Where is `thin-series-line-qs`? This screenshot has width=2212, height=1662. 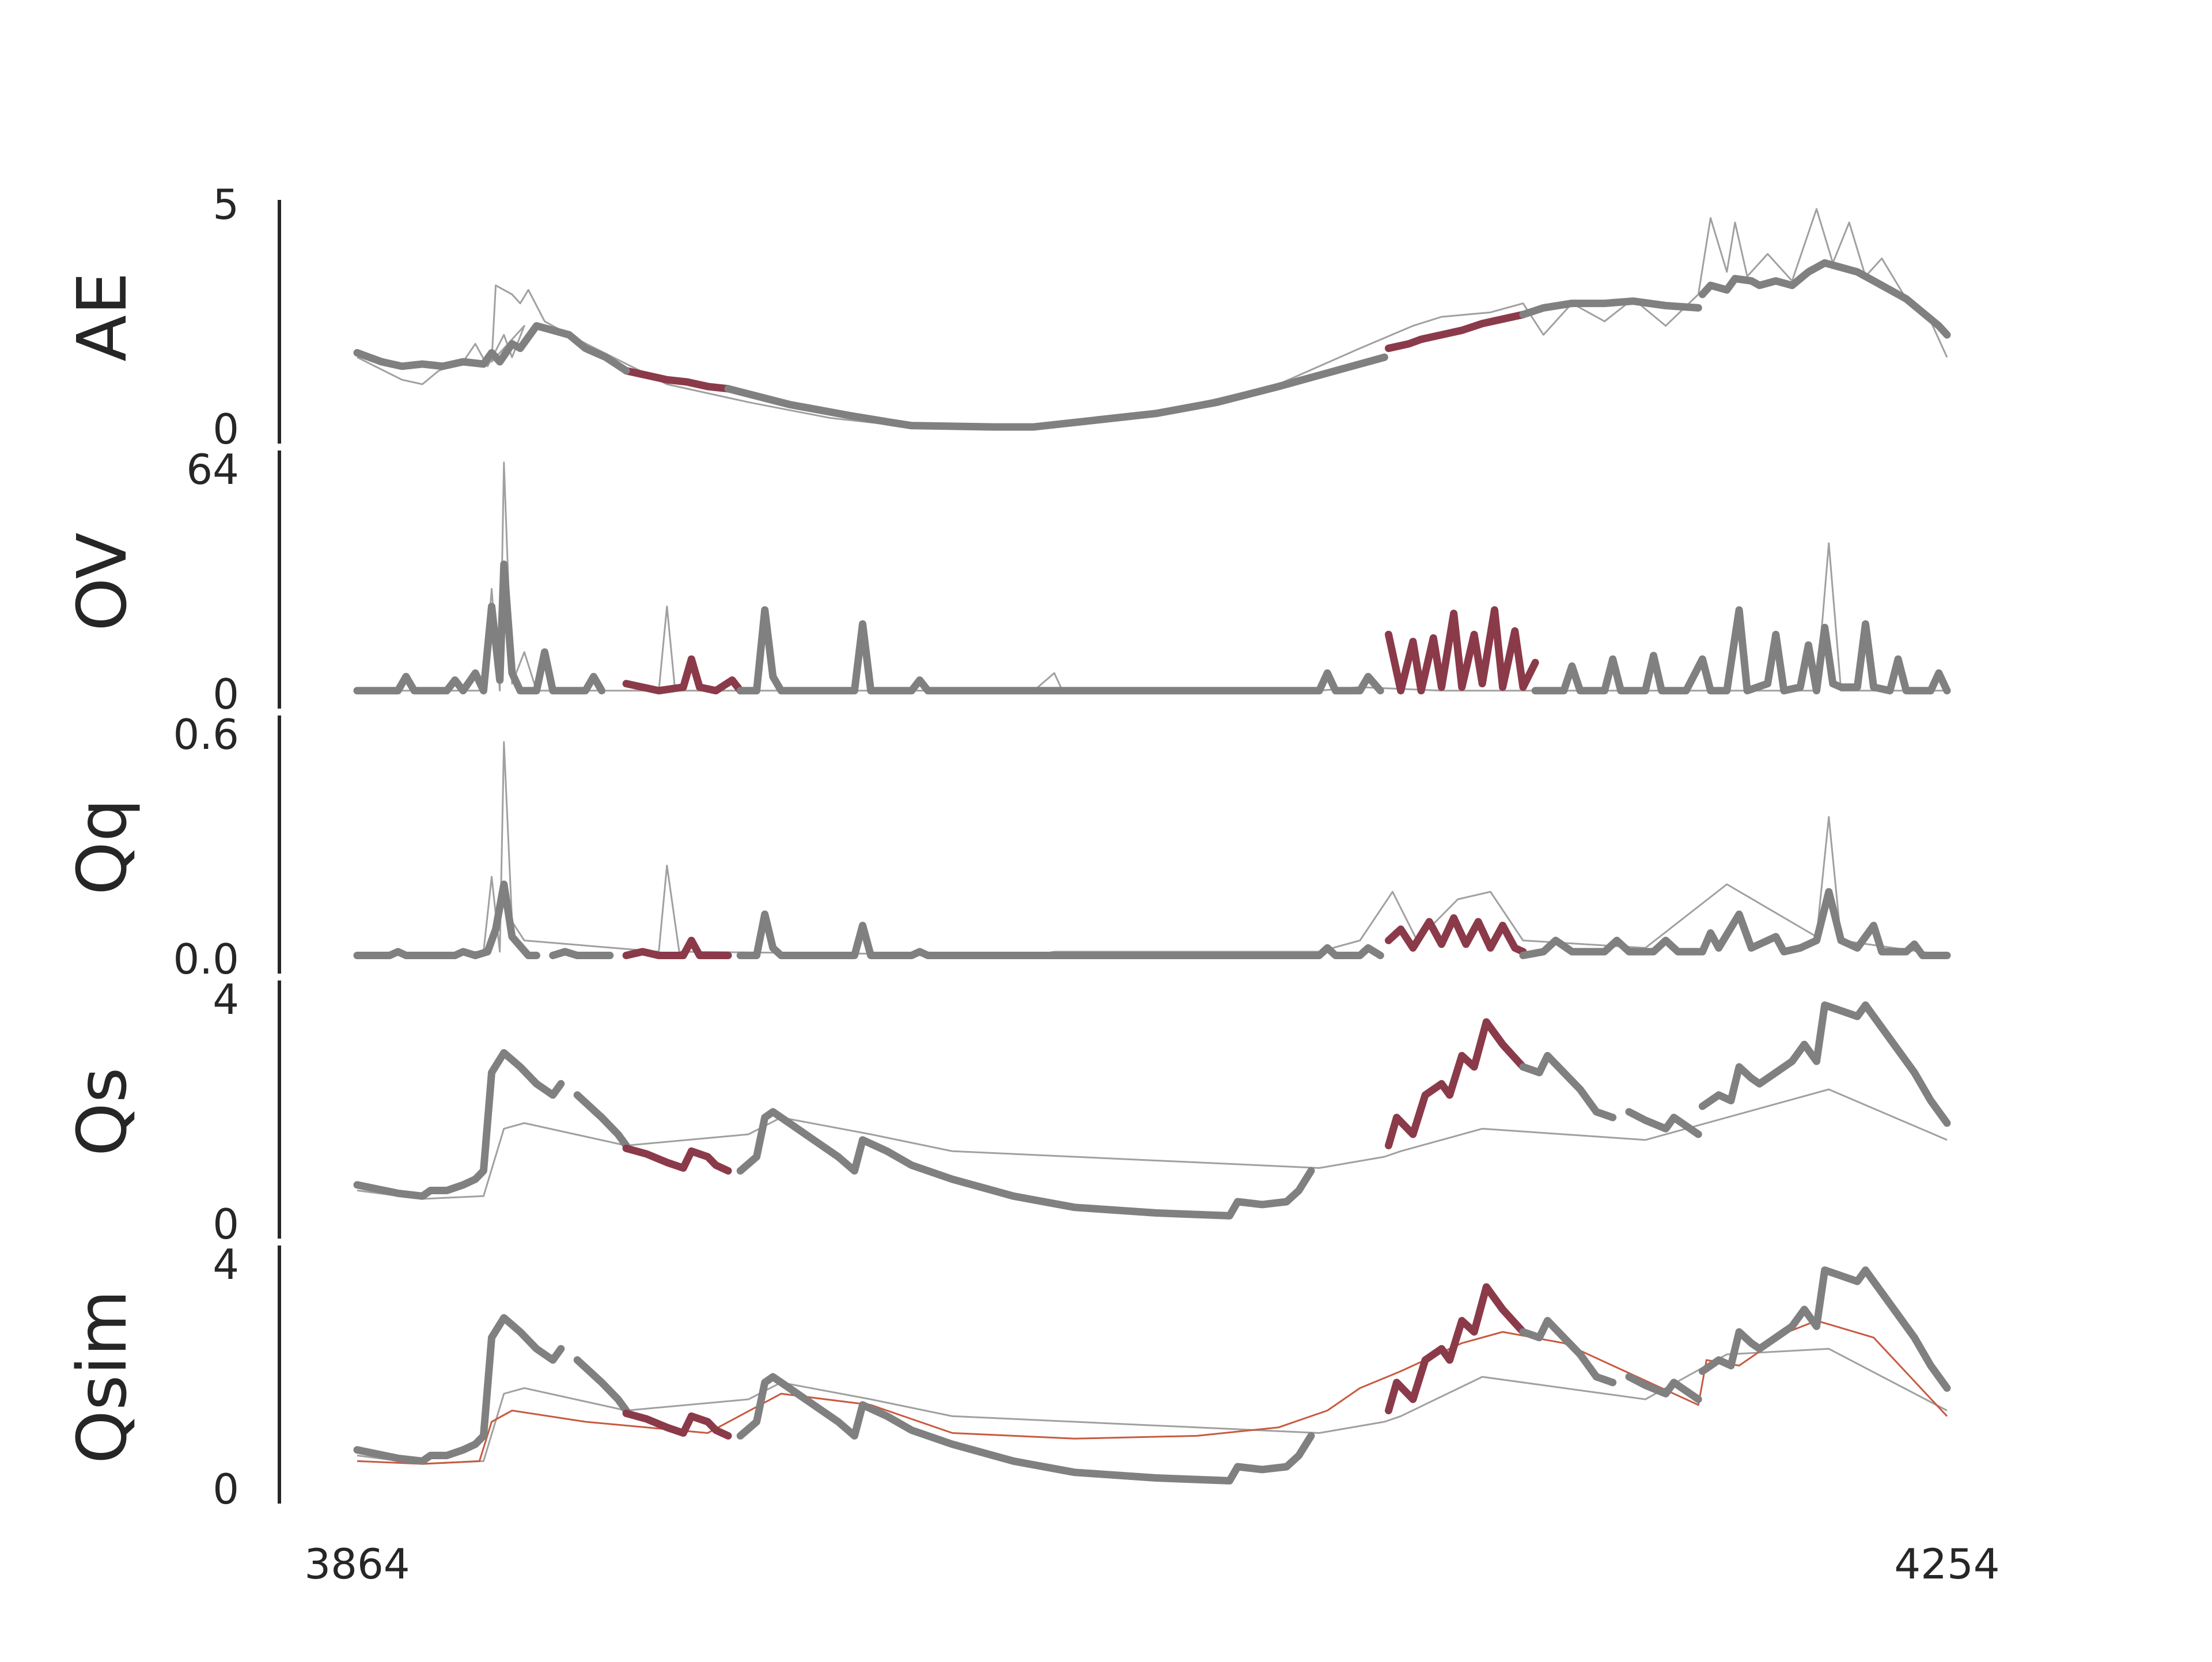 thin-series-line-qs is located at coordinates (1152, 1144).